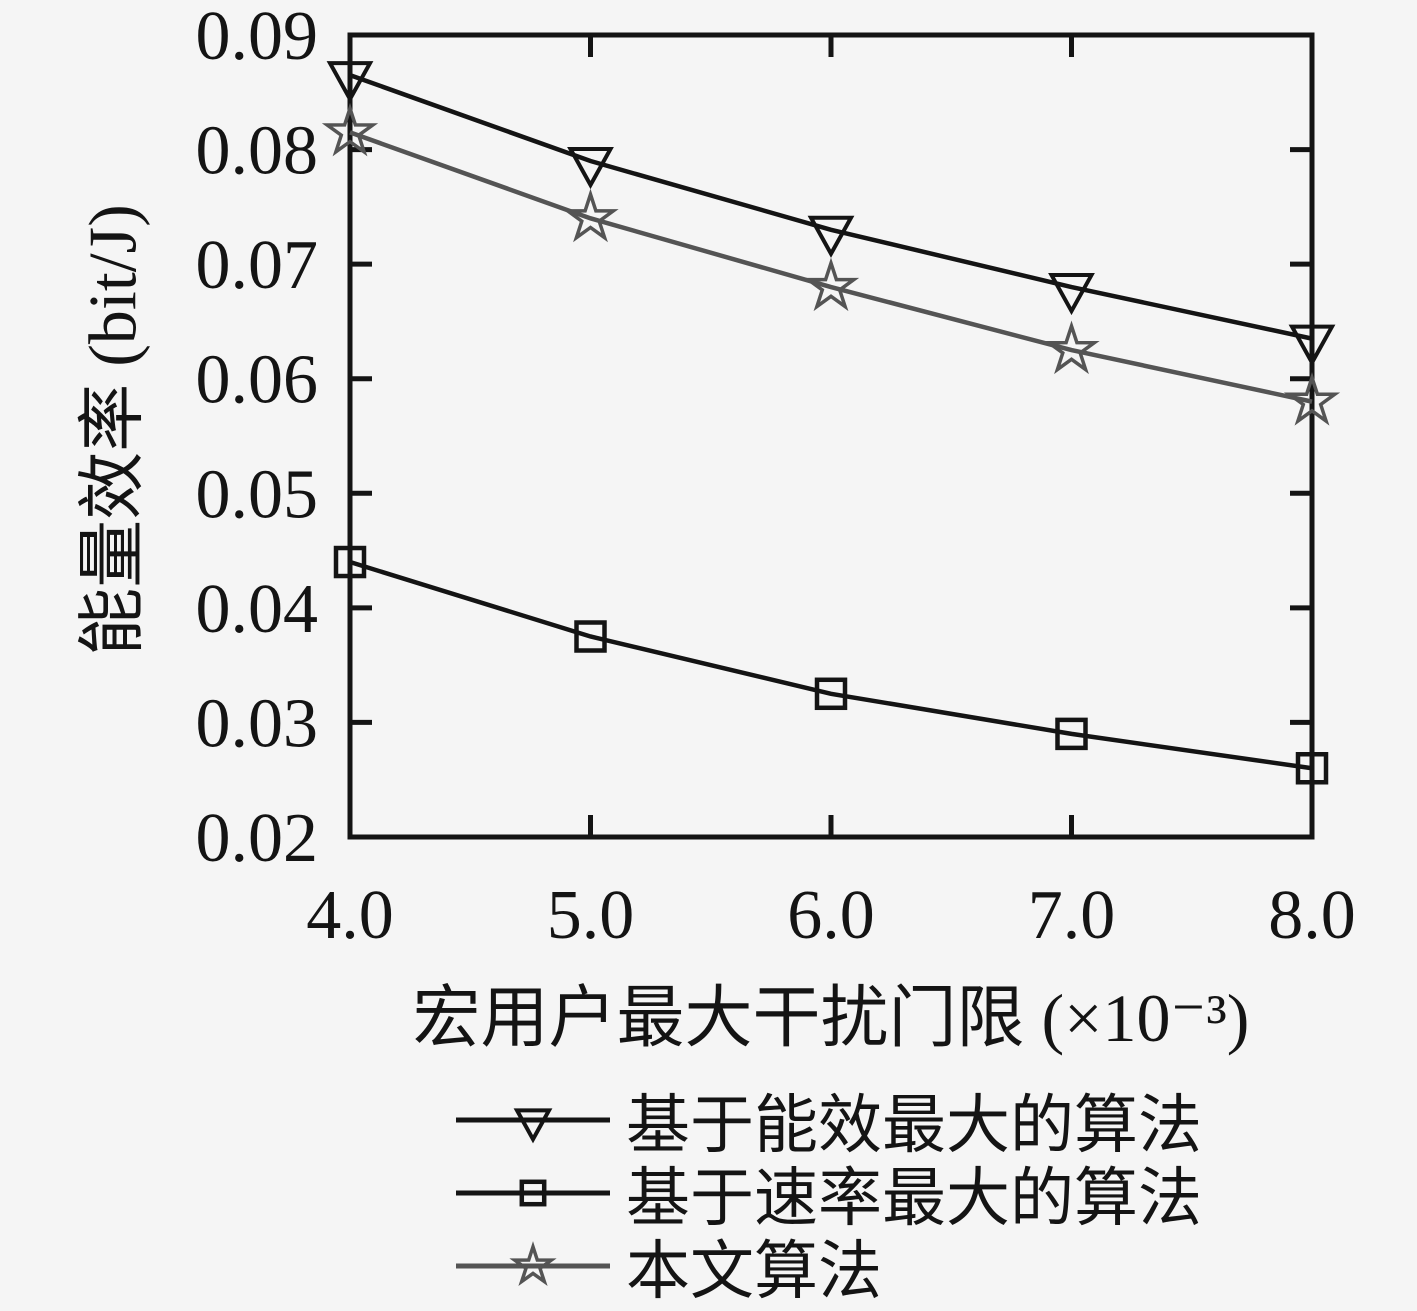 The height and width of the screenshot is (1311, 1417). I want to click on legend-item-rate-max: 基于速率最大的算法, so click(827, 1195).